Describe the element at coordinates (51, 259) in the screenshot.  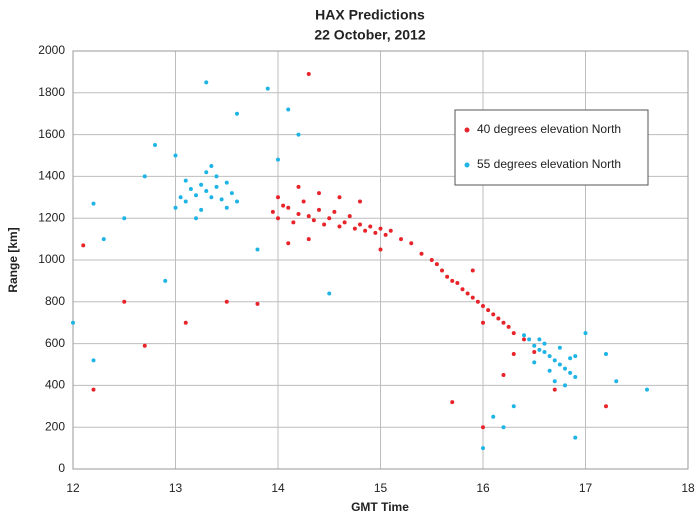
I see `y-tick-label: 1000` at that location.